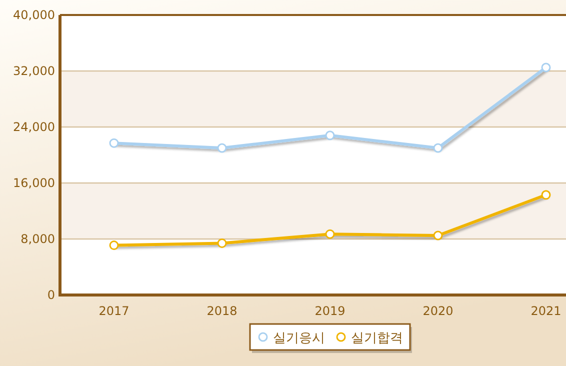 Image resolution: width=566 pixels, height=366 pixels. Describe the element at coordinates (37, 239) in the screenshot. I see `y-tick-label: 8,000` at that location.